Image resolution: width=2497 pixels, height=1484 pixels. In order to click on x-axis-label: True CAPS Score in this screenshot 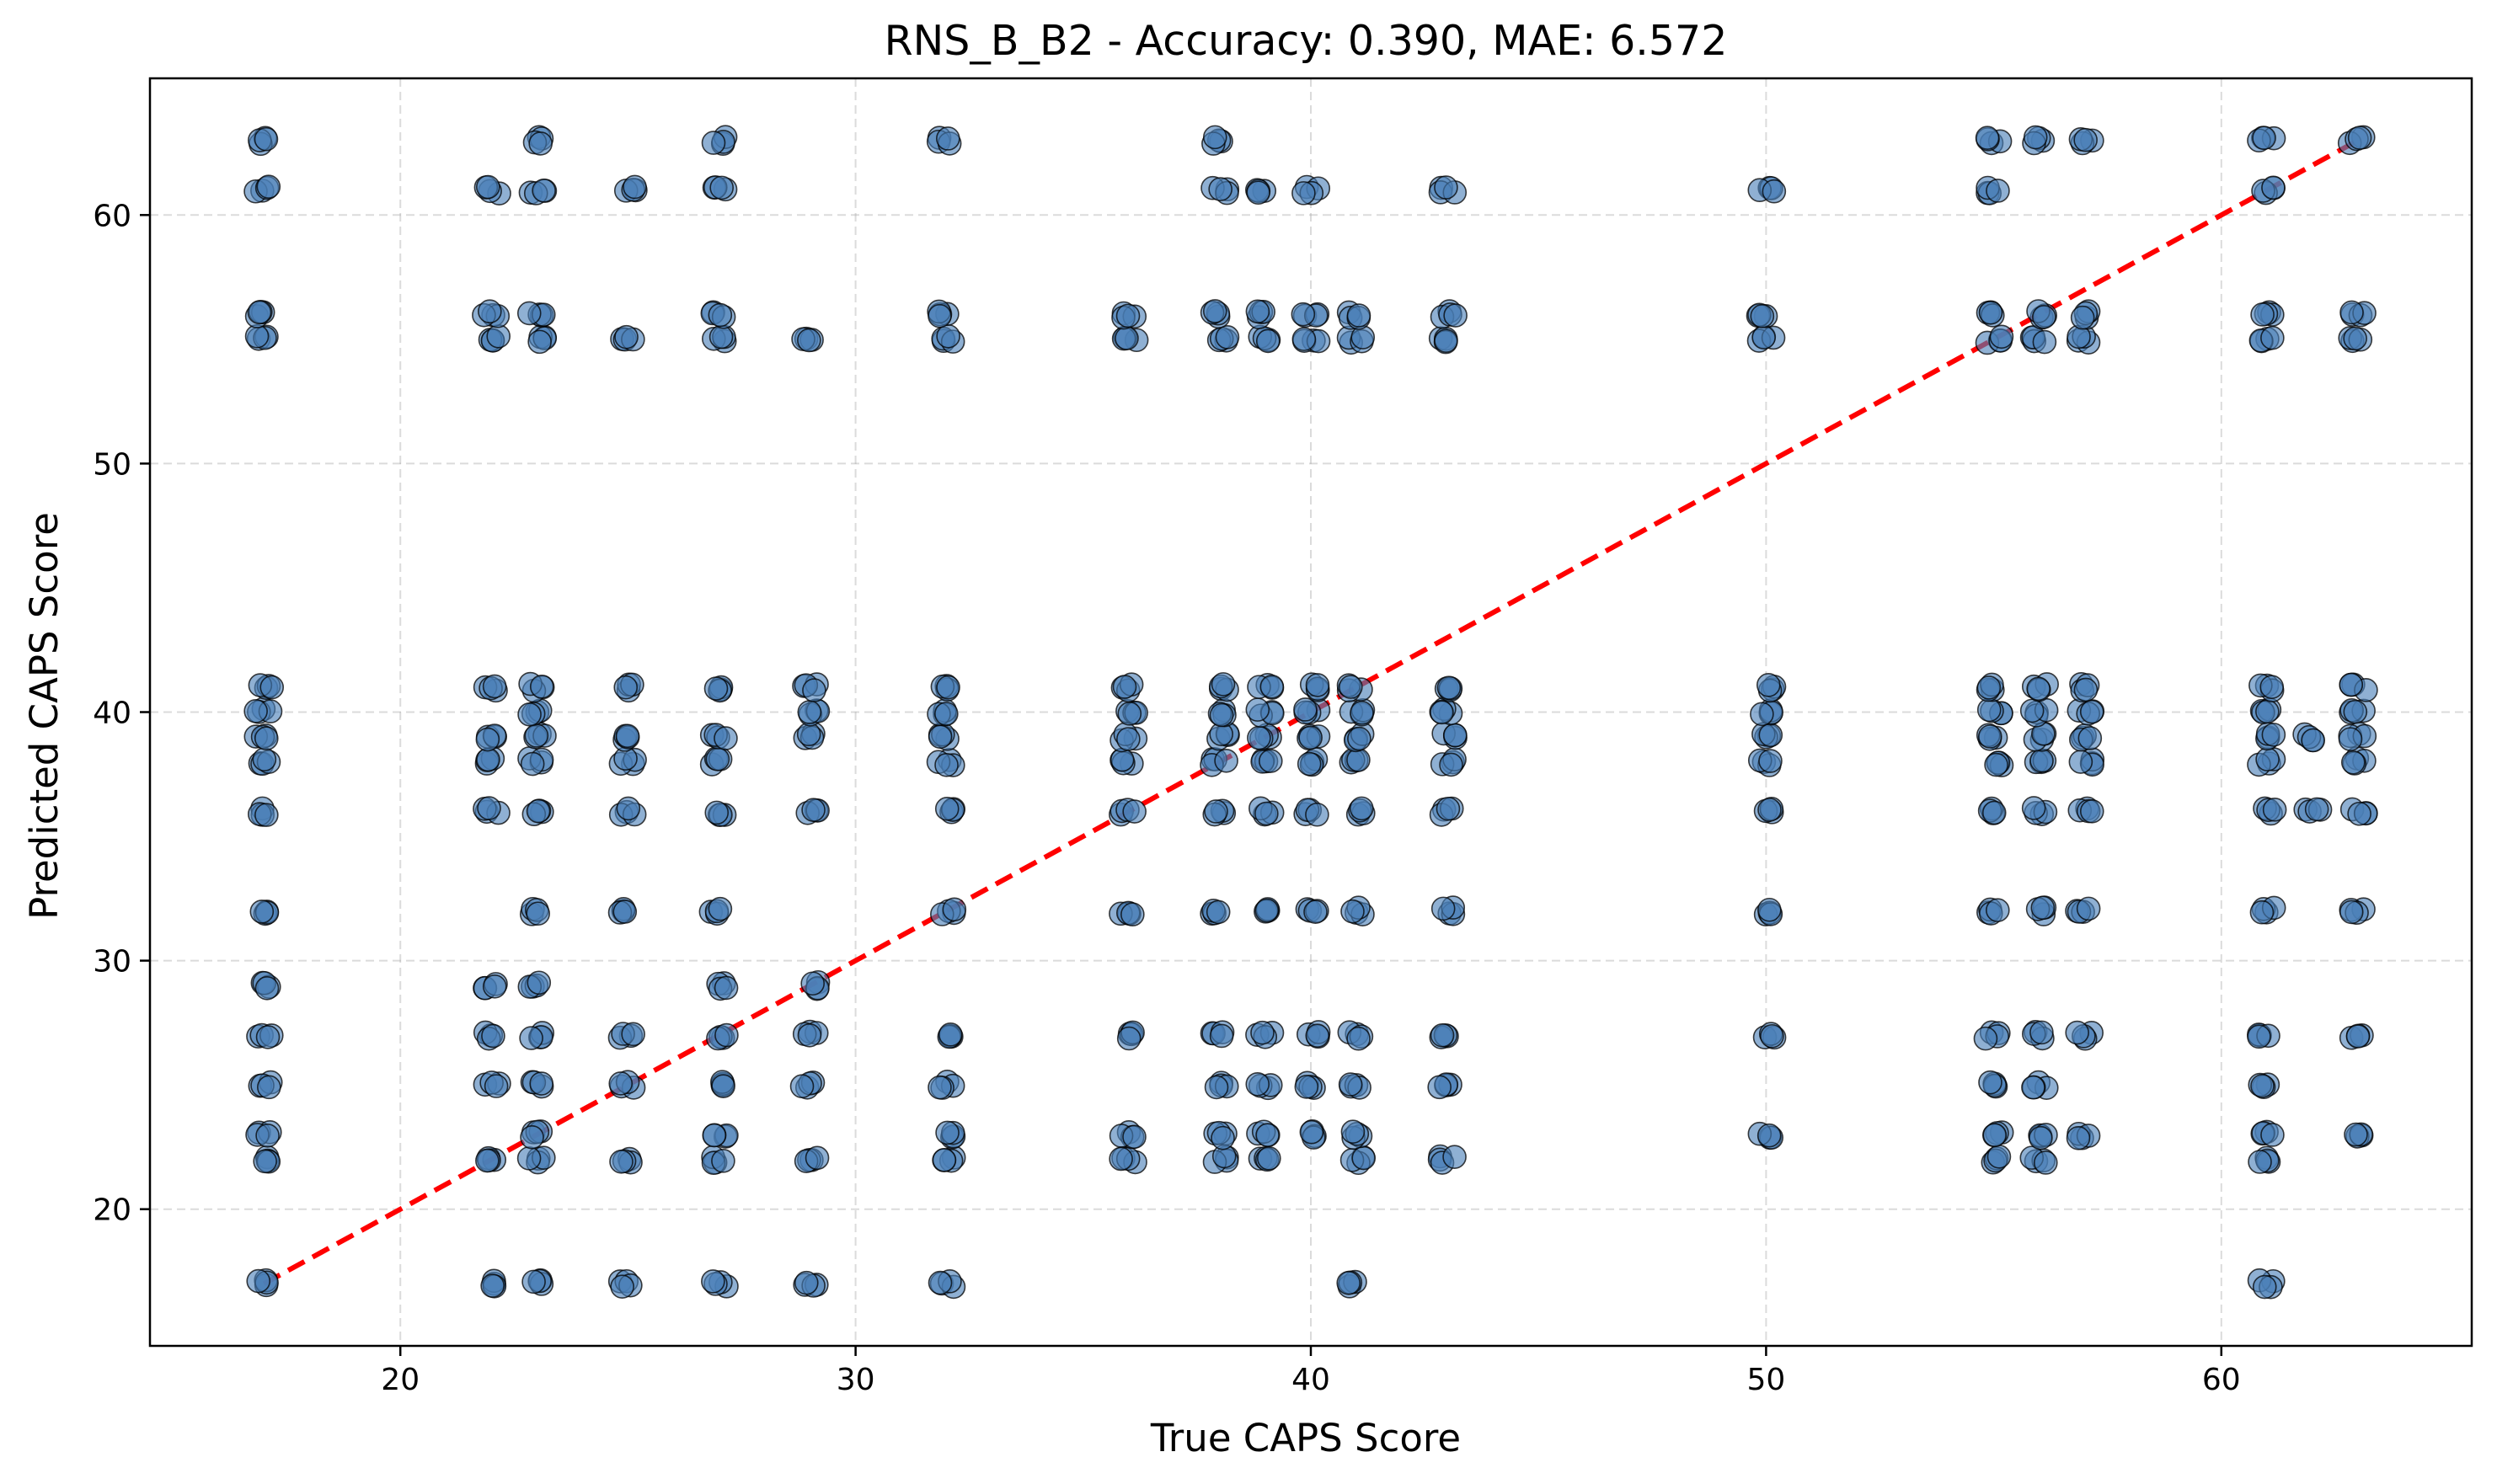, I will do `click(1305, 1438)`.